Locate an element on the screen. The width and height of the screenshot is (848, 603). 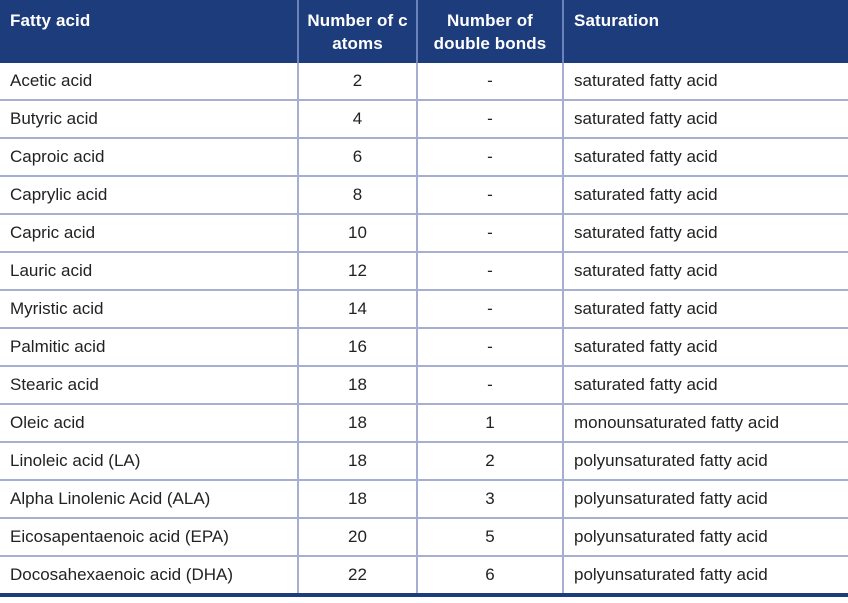
table-row: Capric acid 10 - saturated fatty acid is located at coordinates (424, 233).